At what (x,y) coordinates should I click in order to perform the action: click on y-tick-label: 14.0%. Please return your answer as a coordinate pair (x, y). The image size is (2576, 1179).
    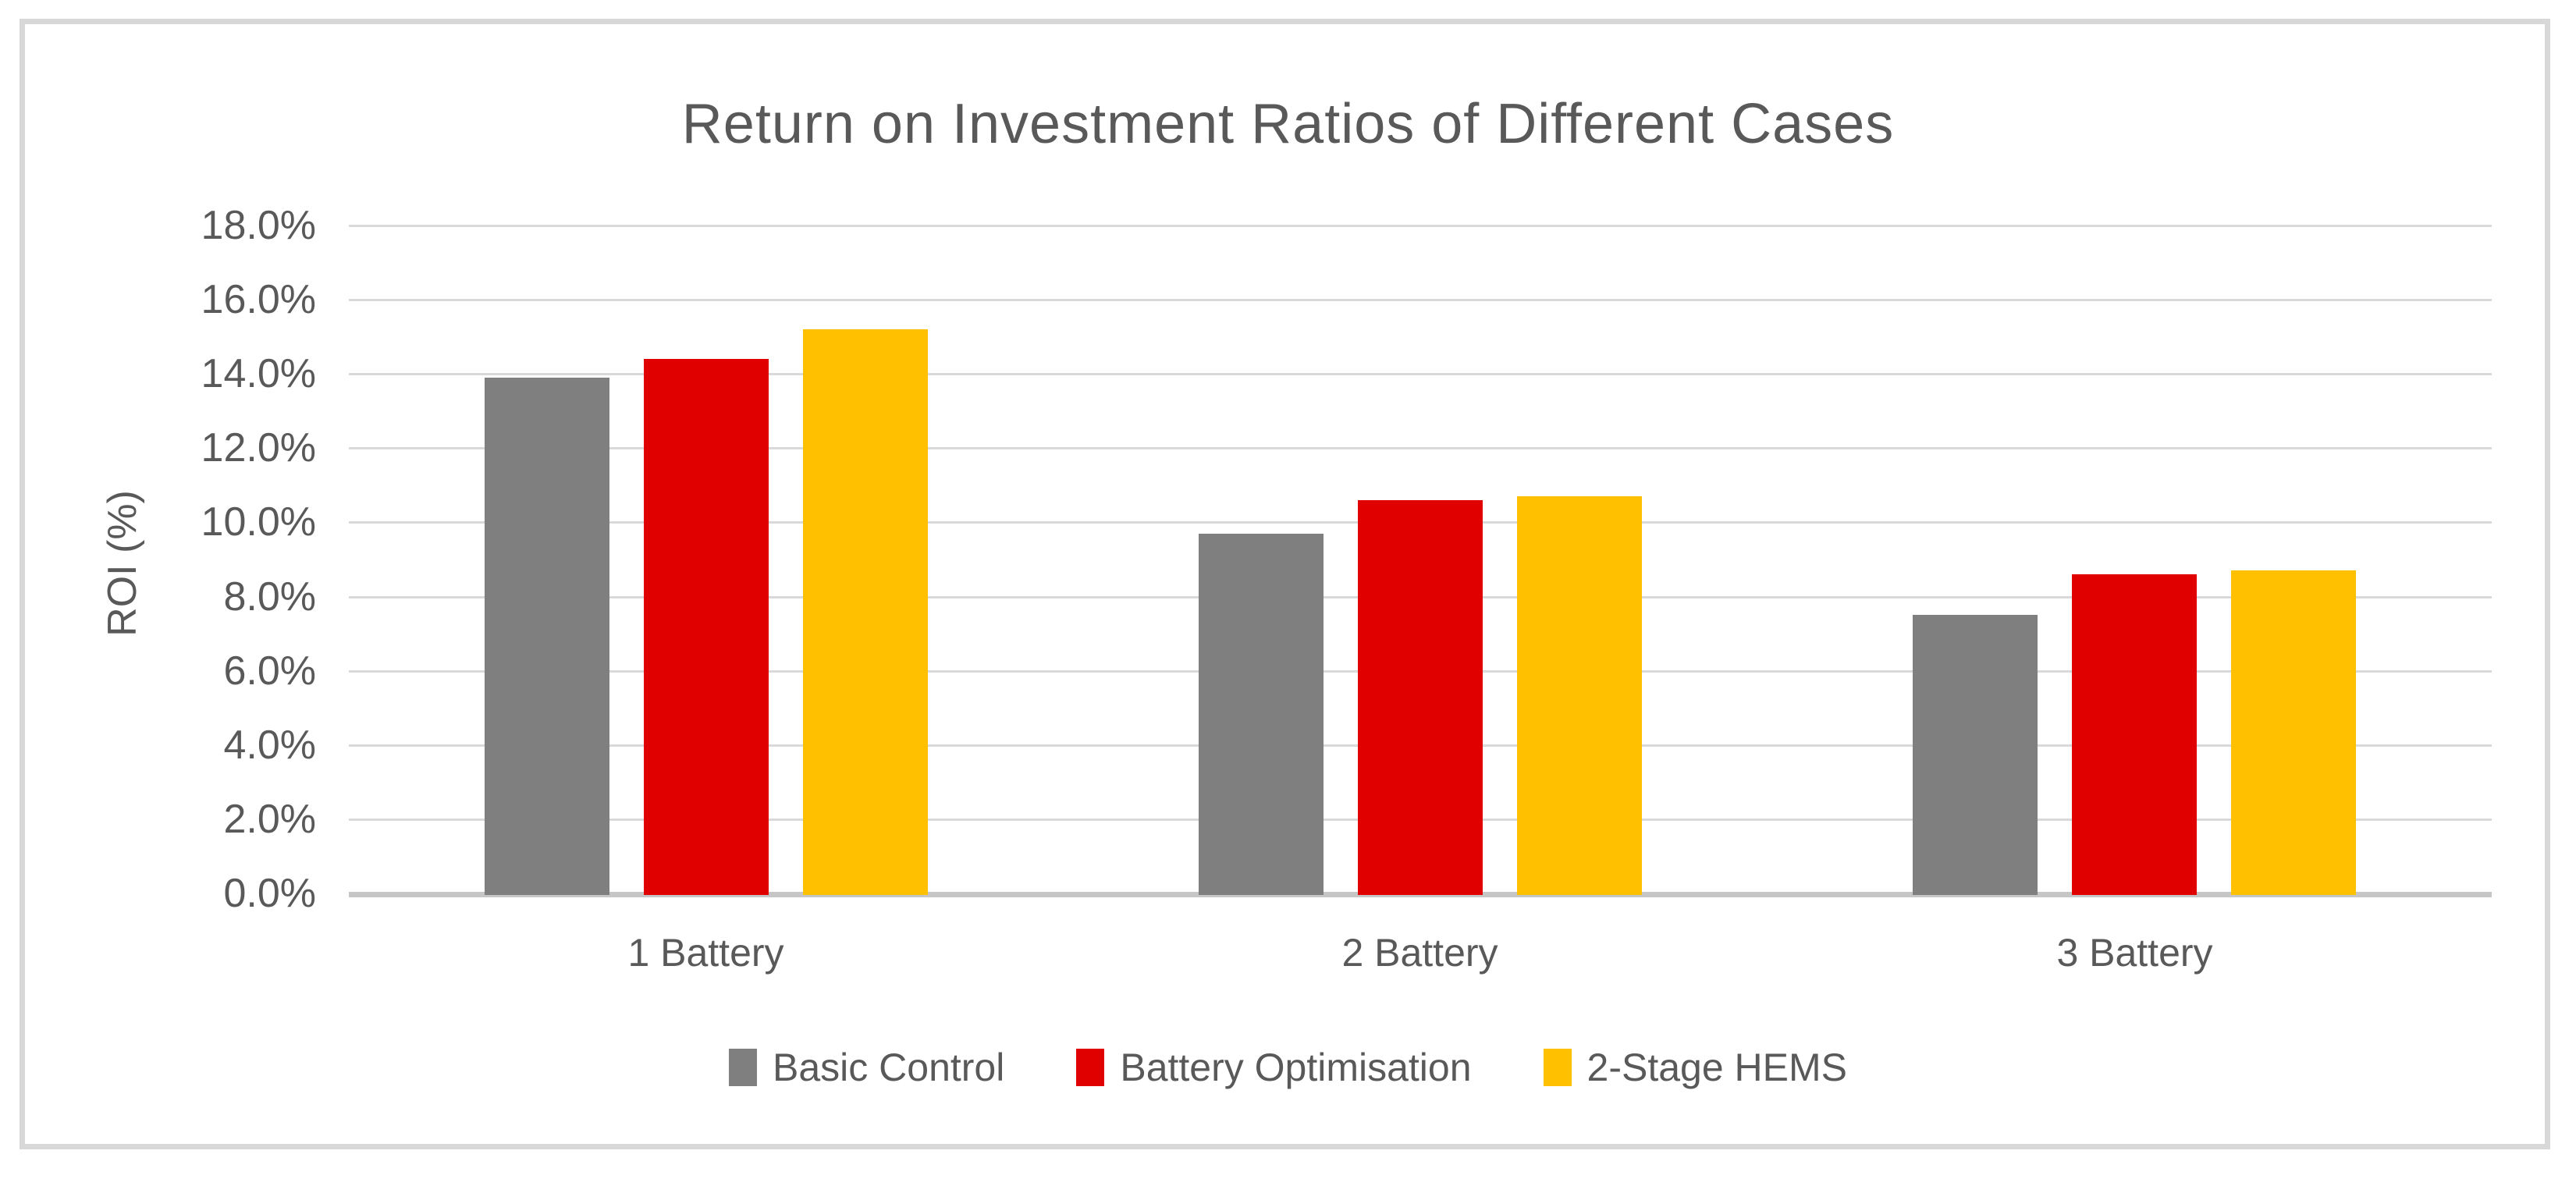
    Looking at the image, I should click on (258, 373).